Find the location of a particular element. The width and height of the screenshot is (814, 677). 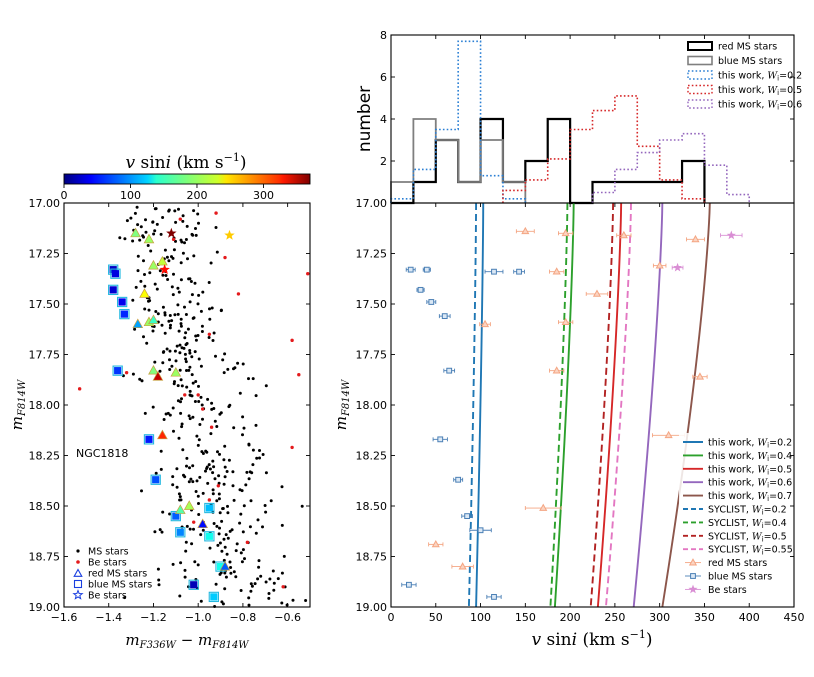

be-star-marker is located at coordinates (164, 269).